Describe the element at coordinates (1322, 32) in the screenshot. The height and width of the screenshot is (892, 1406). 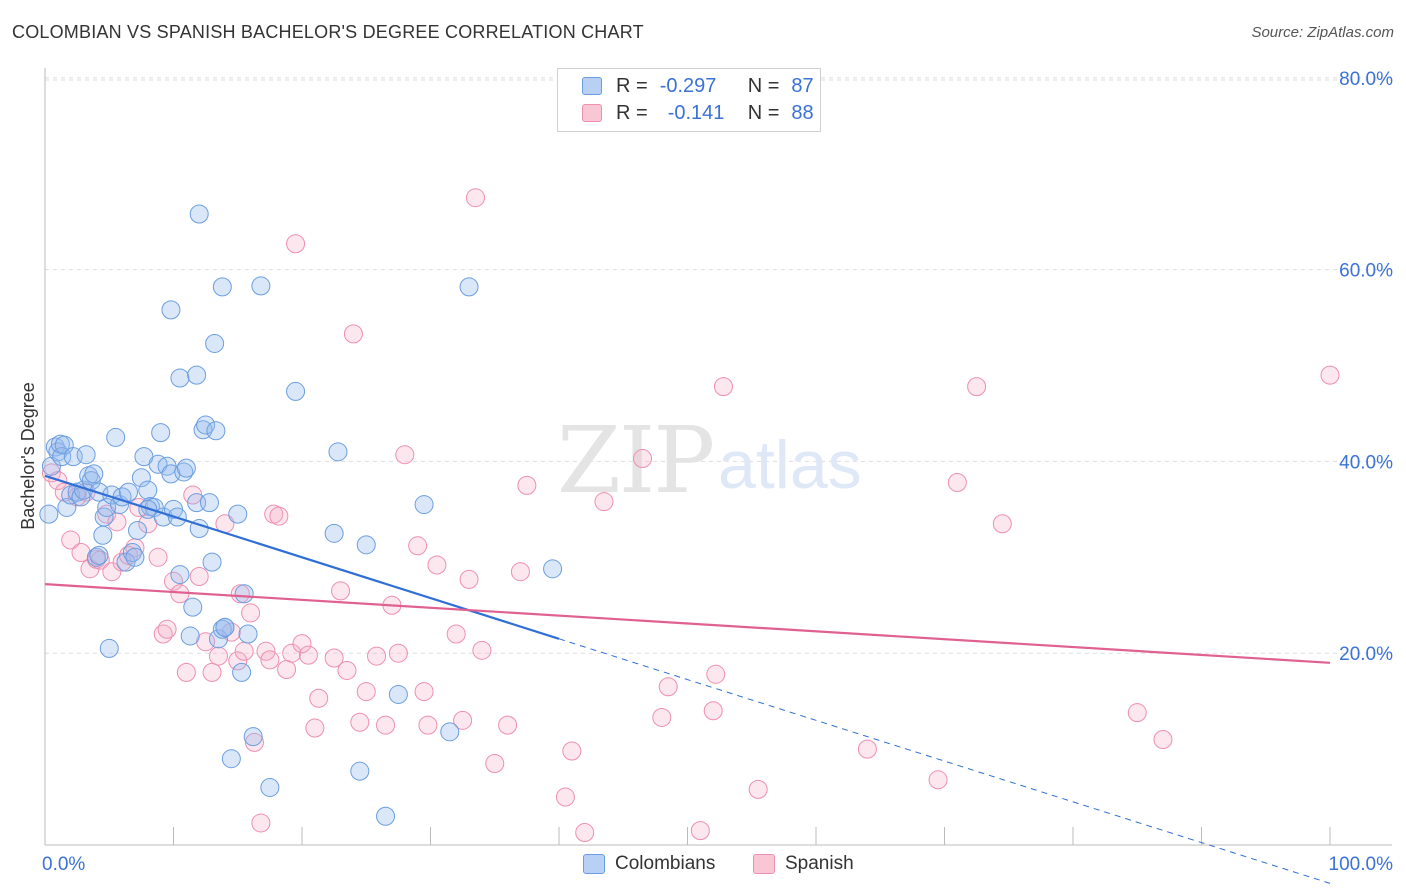
I see `source-label: Source: ZipAtlas.com` at that location.